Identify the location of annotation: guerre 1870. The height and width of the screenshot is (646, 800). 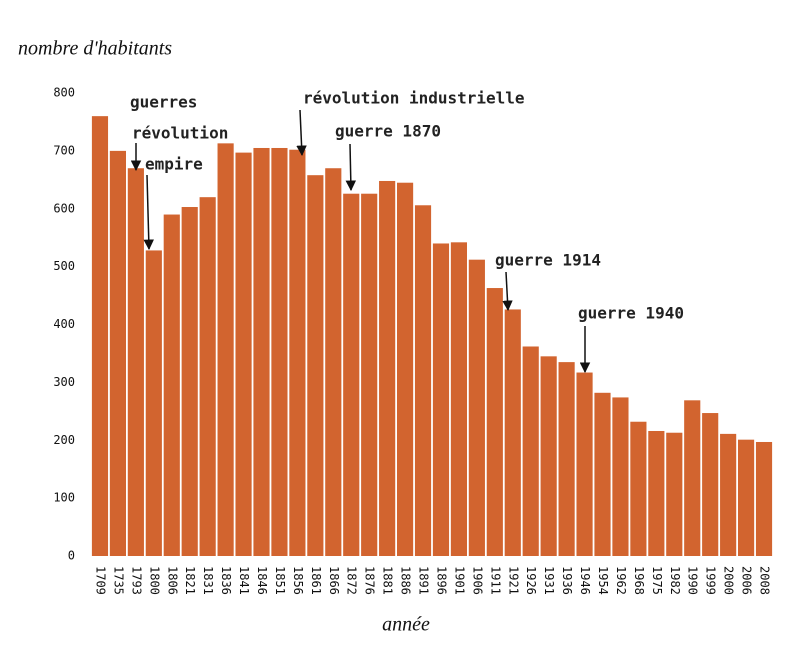
(388, 131).